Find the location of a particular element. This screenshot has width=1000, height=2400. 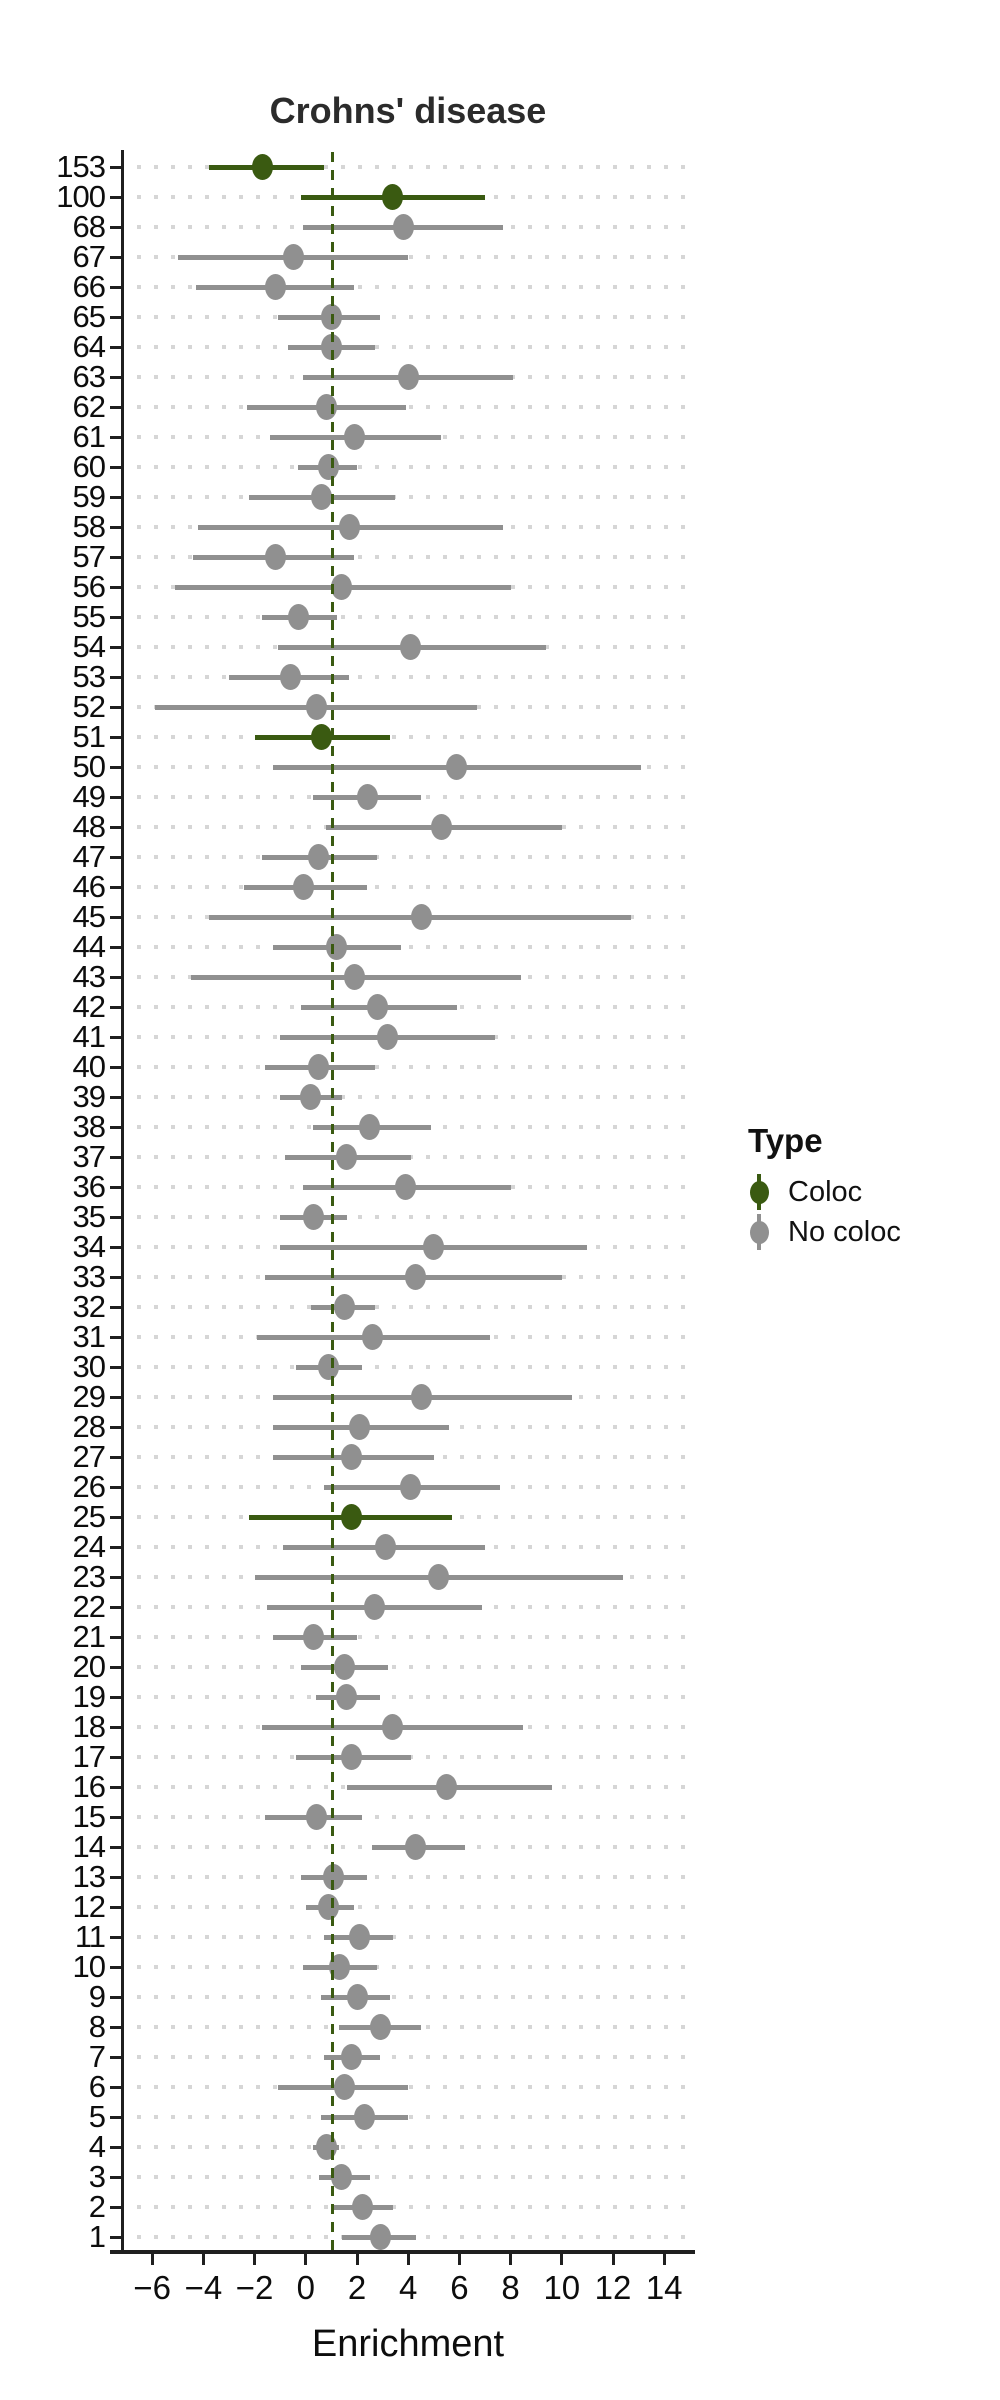

forest-row: 20 is located at coordinates (384, 1666).